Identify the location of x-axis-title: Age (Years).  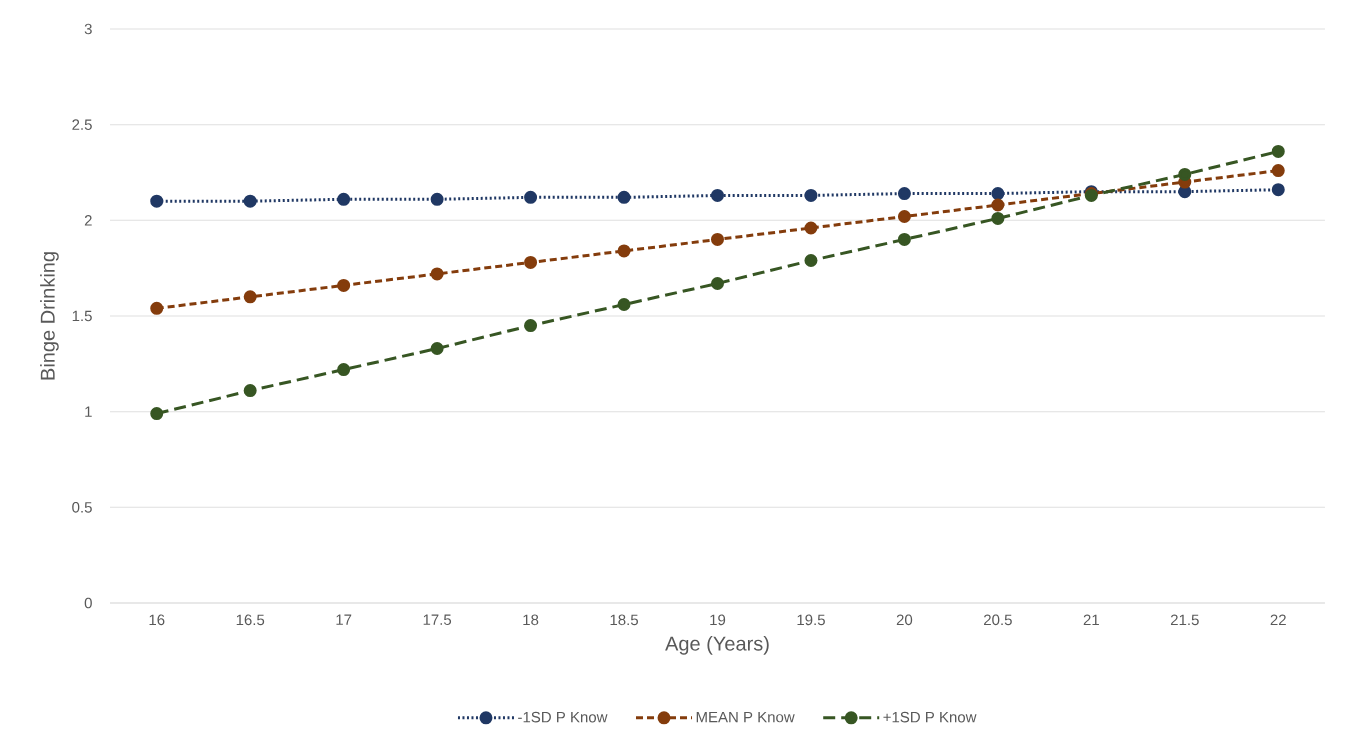
(717, 645).